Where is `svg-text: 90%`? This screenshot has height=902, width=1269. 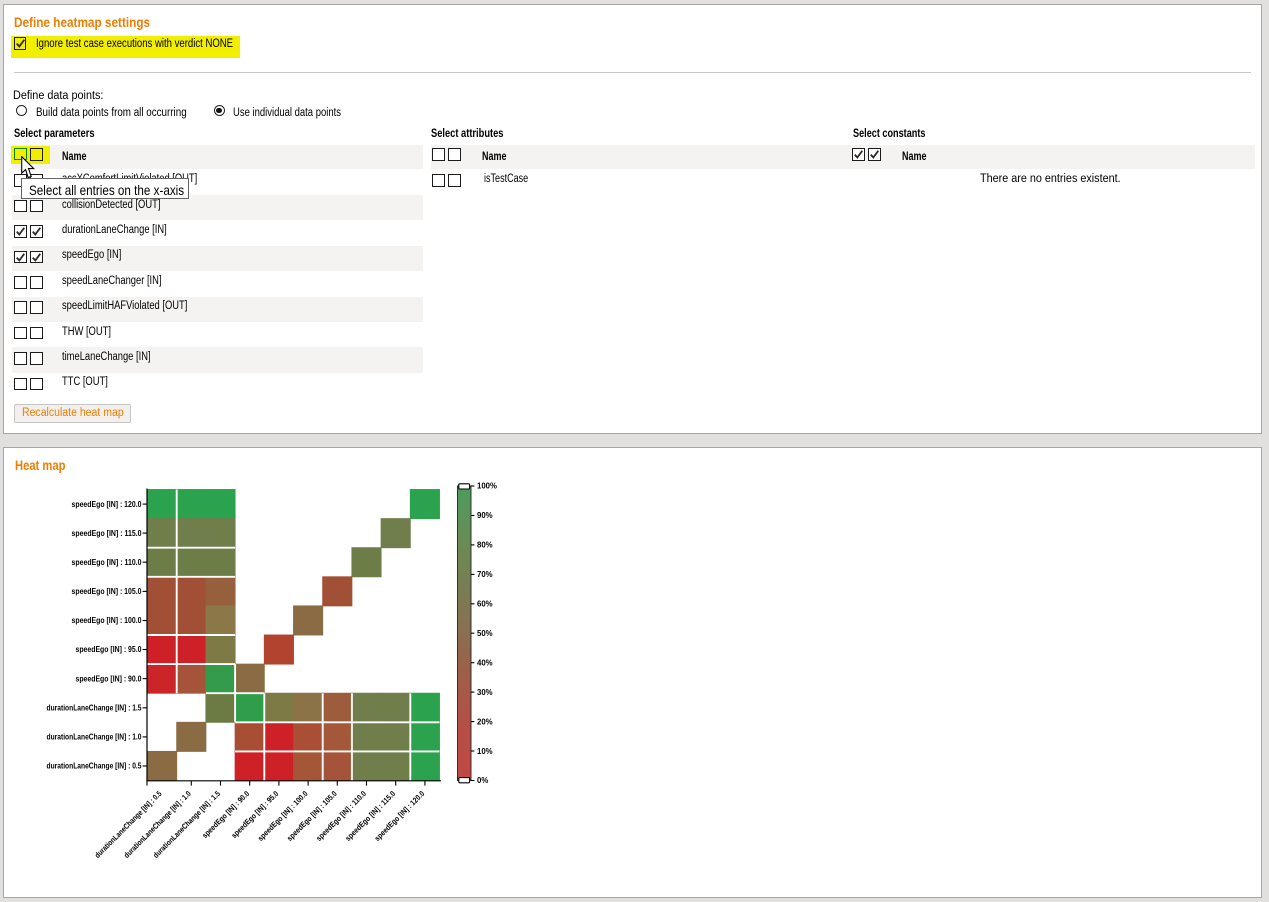 svg-text: 90% is located at coordinates (485, 515).